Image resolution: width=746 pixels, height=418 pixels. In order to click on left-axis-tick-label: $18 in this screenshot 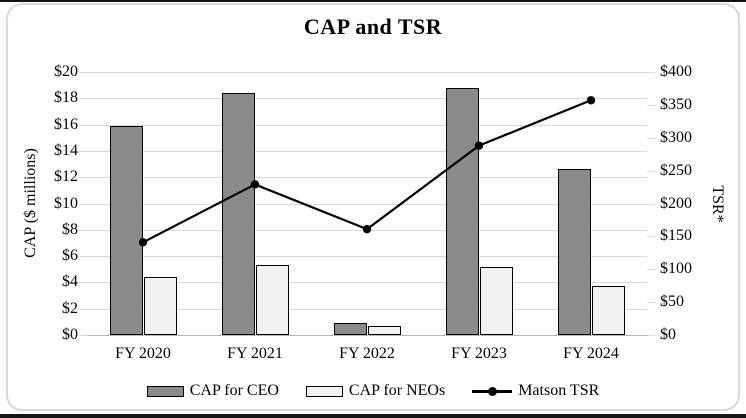, I will do `click(66, 98)`.